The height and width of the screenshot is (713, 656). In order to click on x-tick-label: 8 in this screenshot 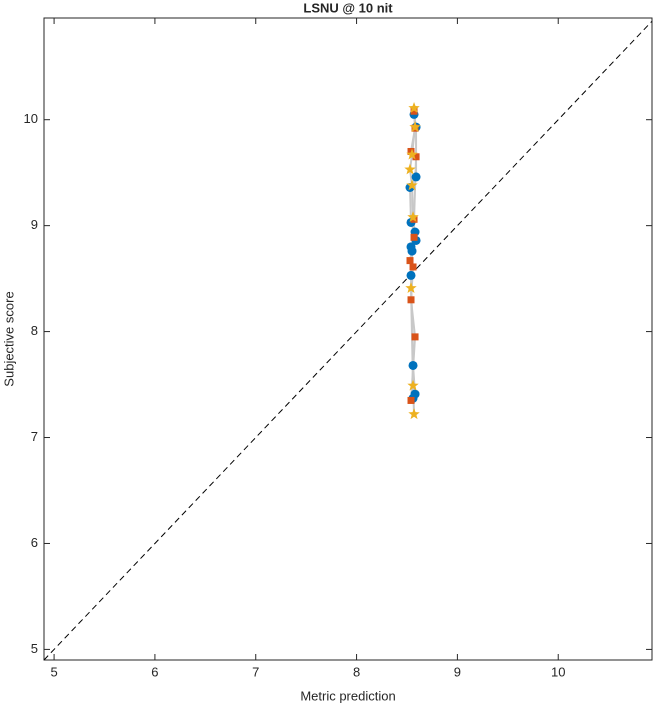, I will do `click(356, 671)`.